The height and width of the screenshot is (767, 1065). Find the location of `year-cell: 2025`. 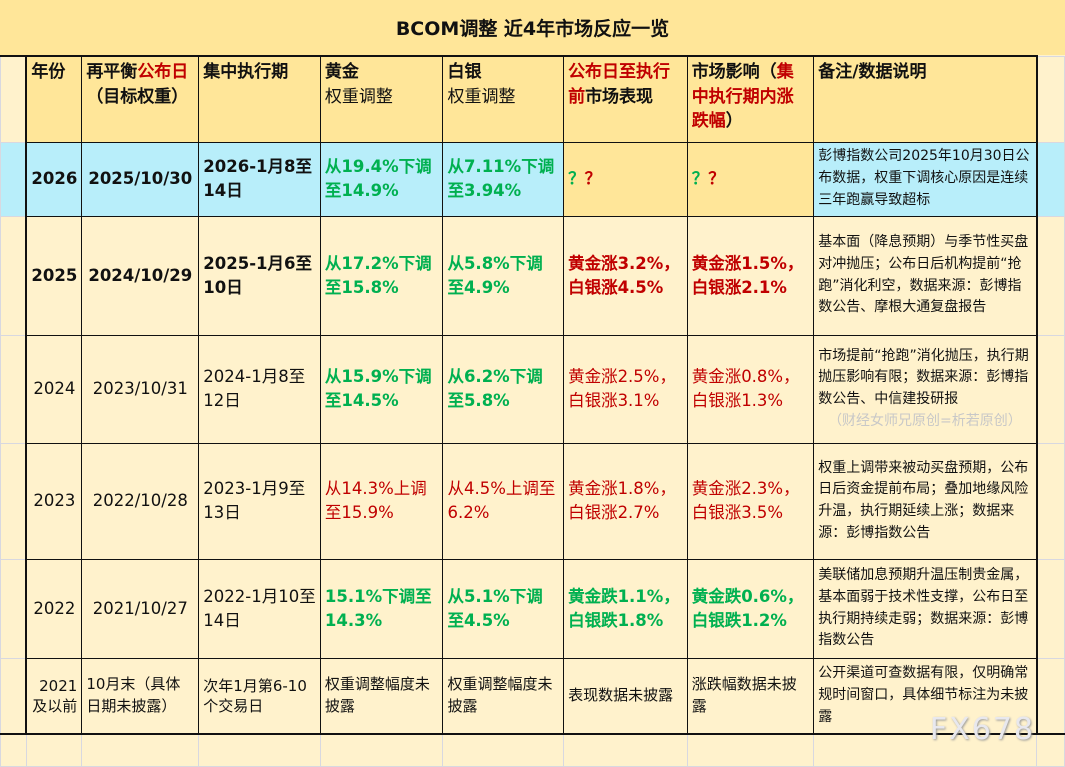

year-cell: 2025 is located at coordinates (54, 275).